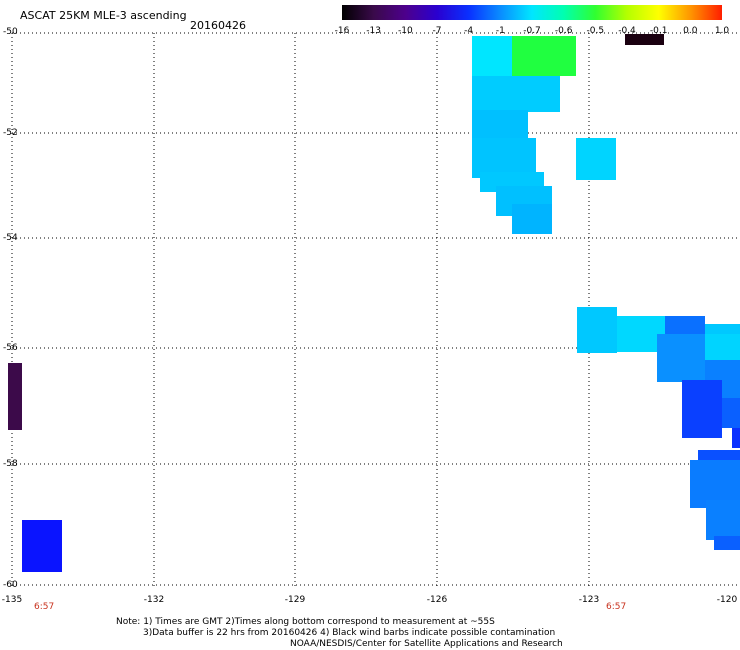  I want to click on x-tick-label: -120, so click(727, 600).